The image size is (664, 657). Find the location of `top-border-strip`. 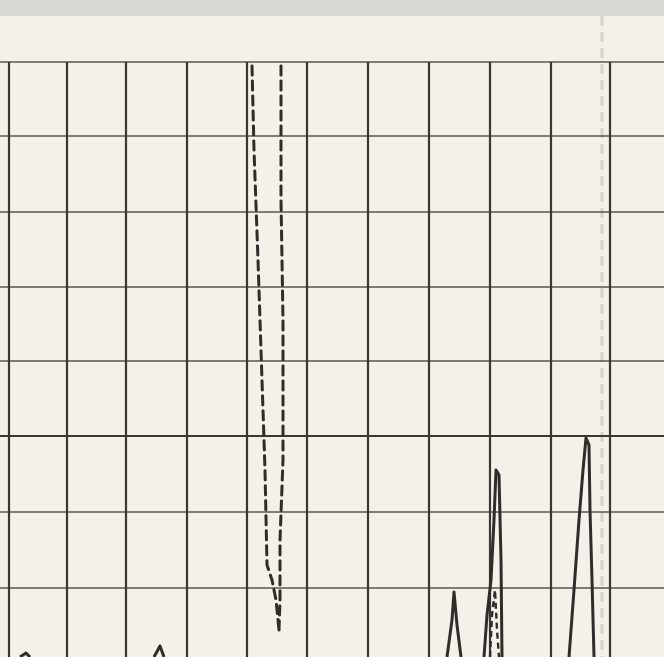

top-border-strip is located at coordinates (332, 8).